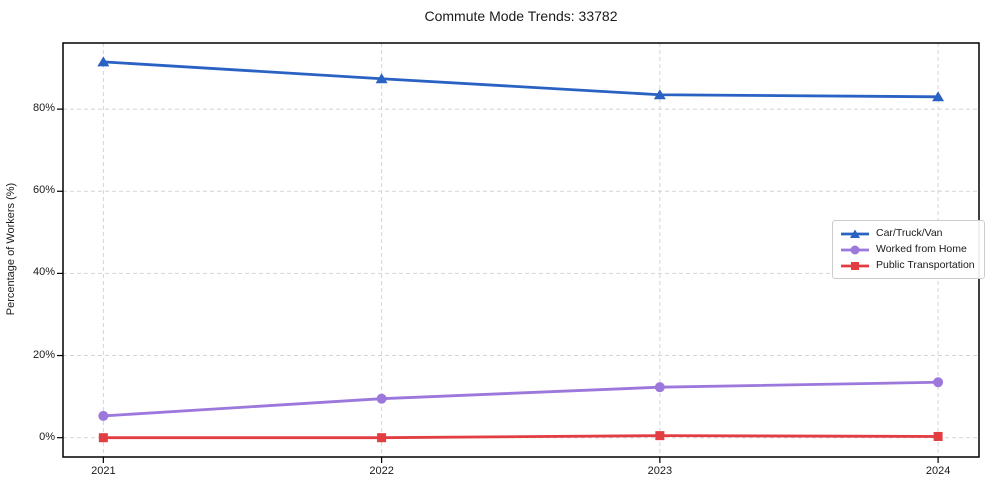  Describe the element at coordinates (855, 249) in the screenshot. I see `legend-circle-sample-icon` at that location.